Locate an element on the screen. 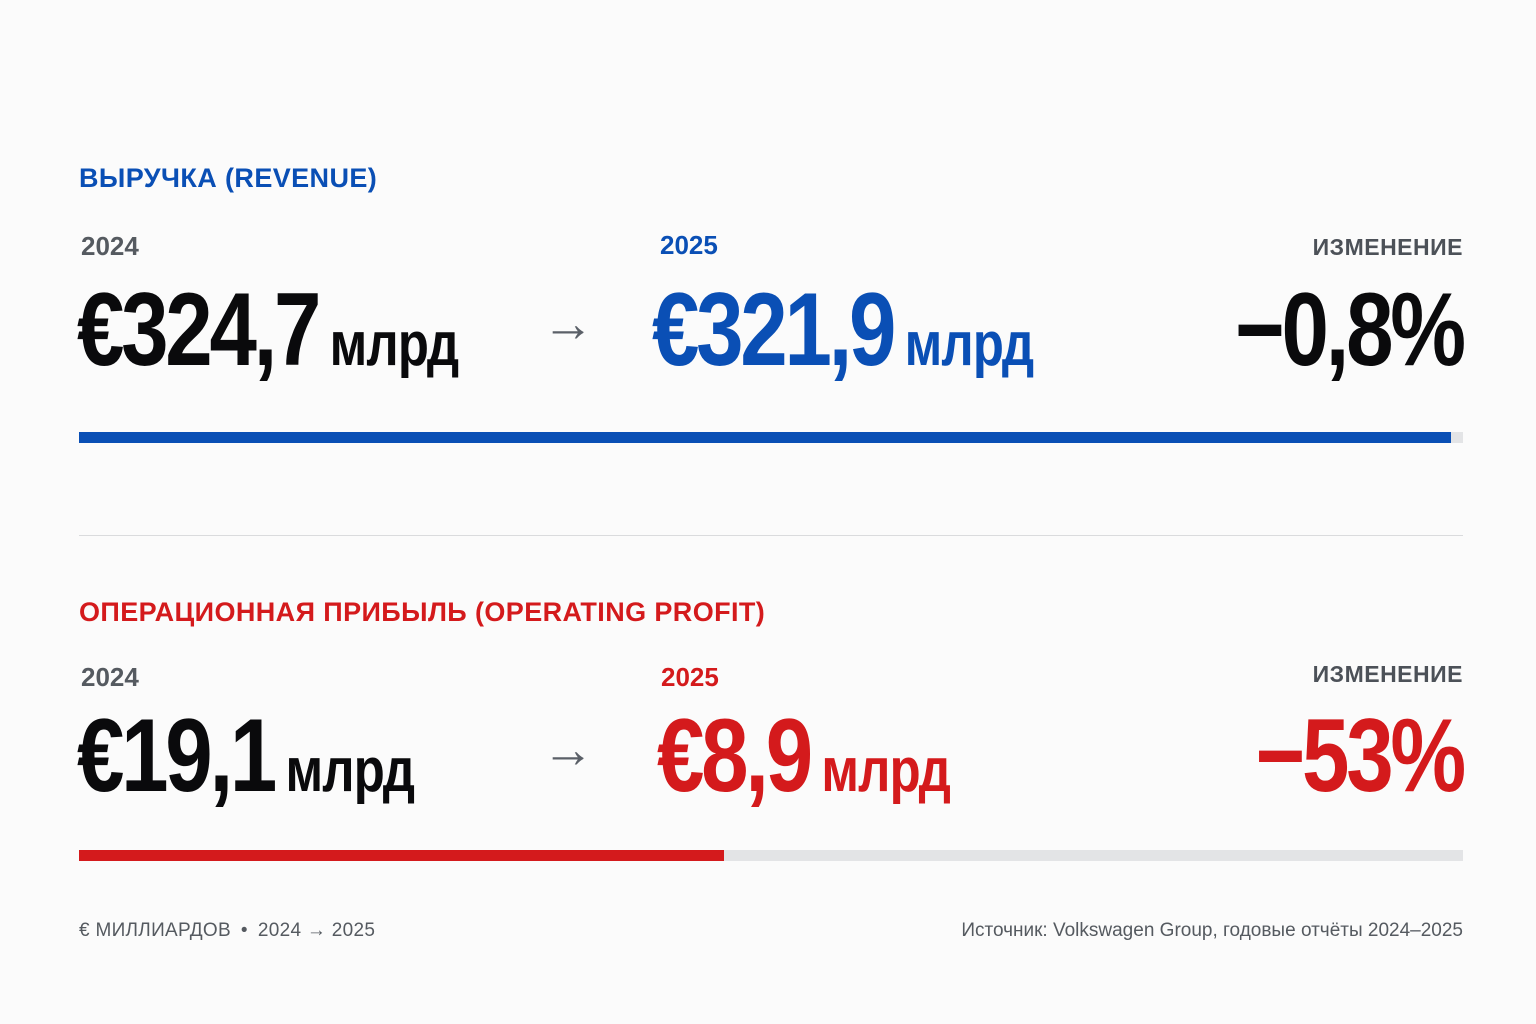  profit-label-2025: 2025 is located at coordinates (690, 677).